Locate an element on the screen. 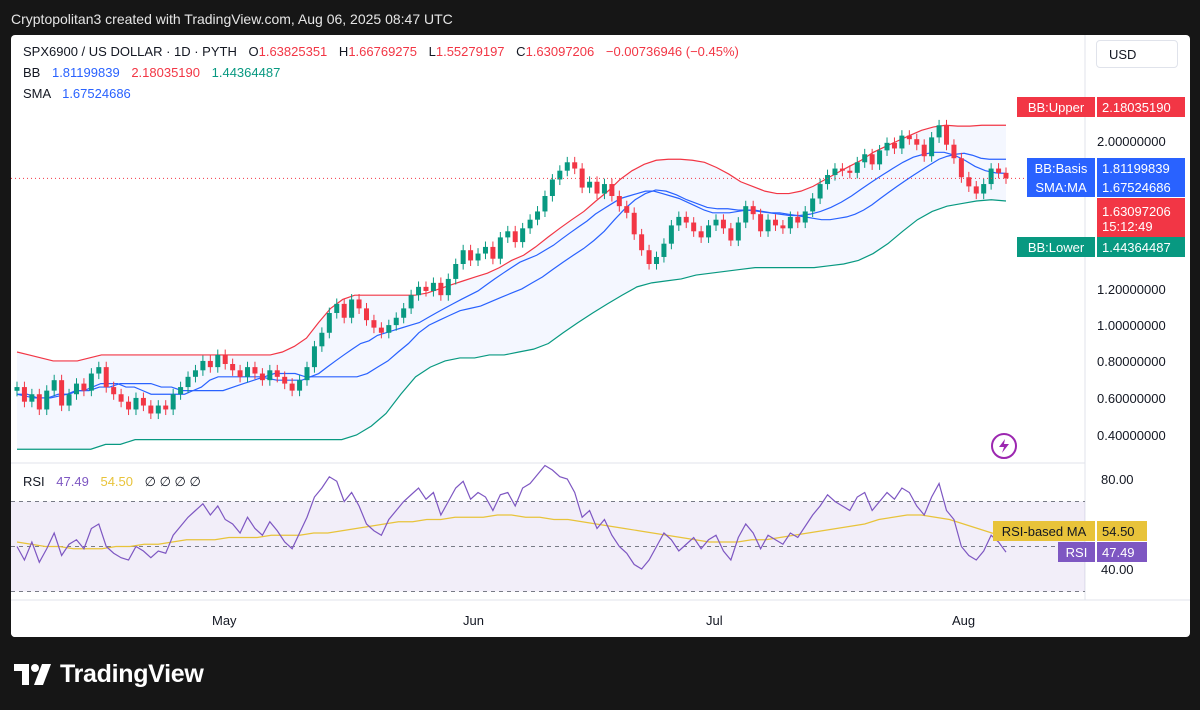 This screenshot has width=1200, height=710. rsi-value: 47.49 is located at coordinates (72, 481).